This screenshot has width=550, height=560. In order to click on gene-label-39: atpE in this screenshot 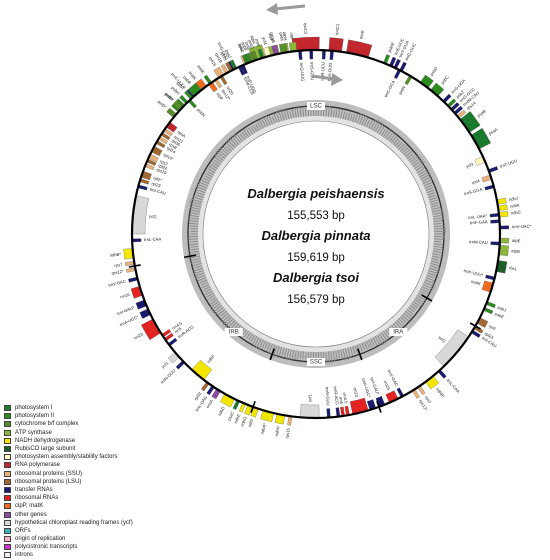, I will do `click(516, 240)`.